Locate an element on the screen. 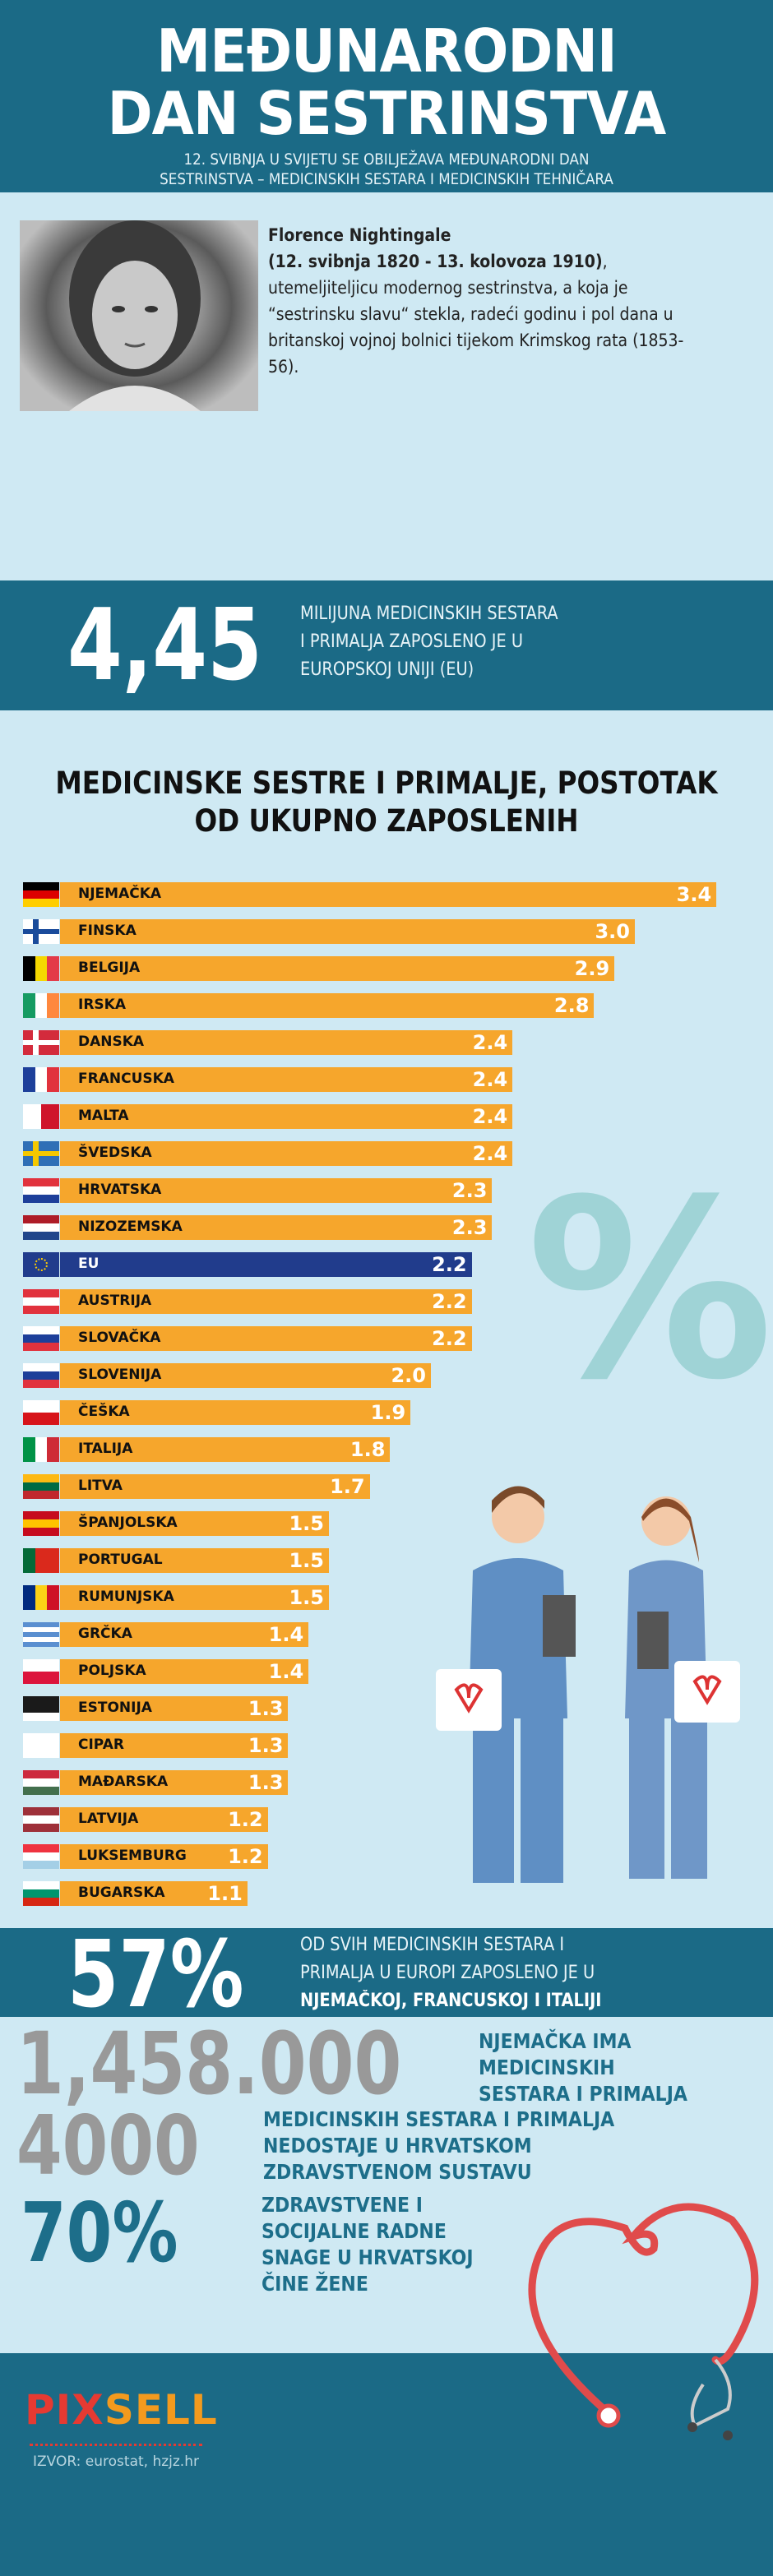  category-label: EU is located at coordinates (89, 1264).